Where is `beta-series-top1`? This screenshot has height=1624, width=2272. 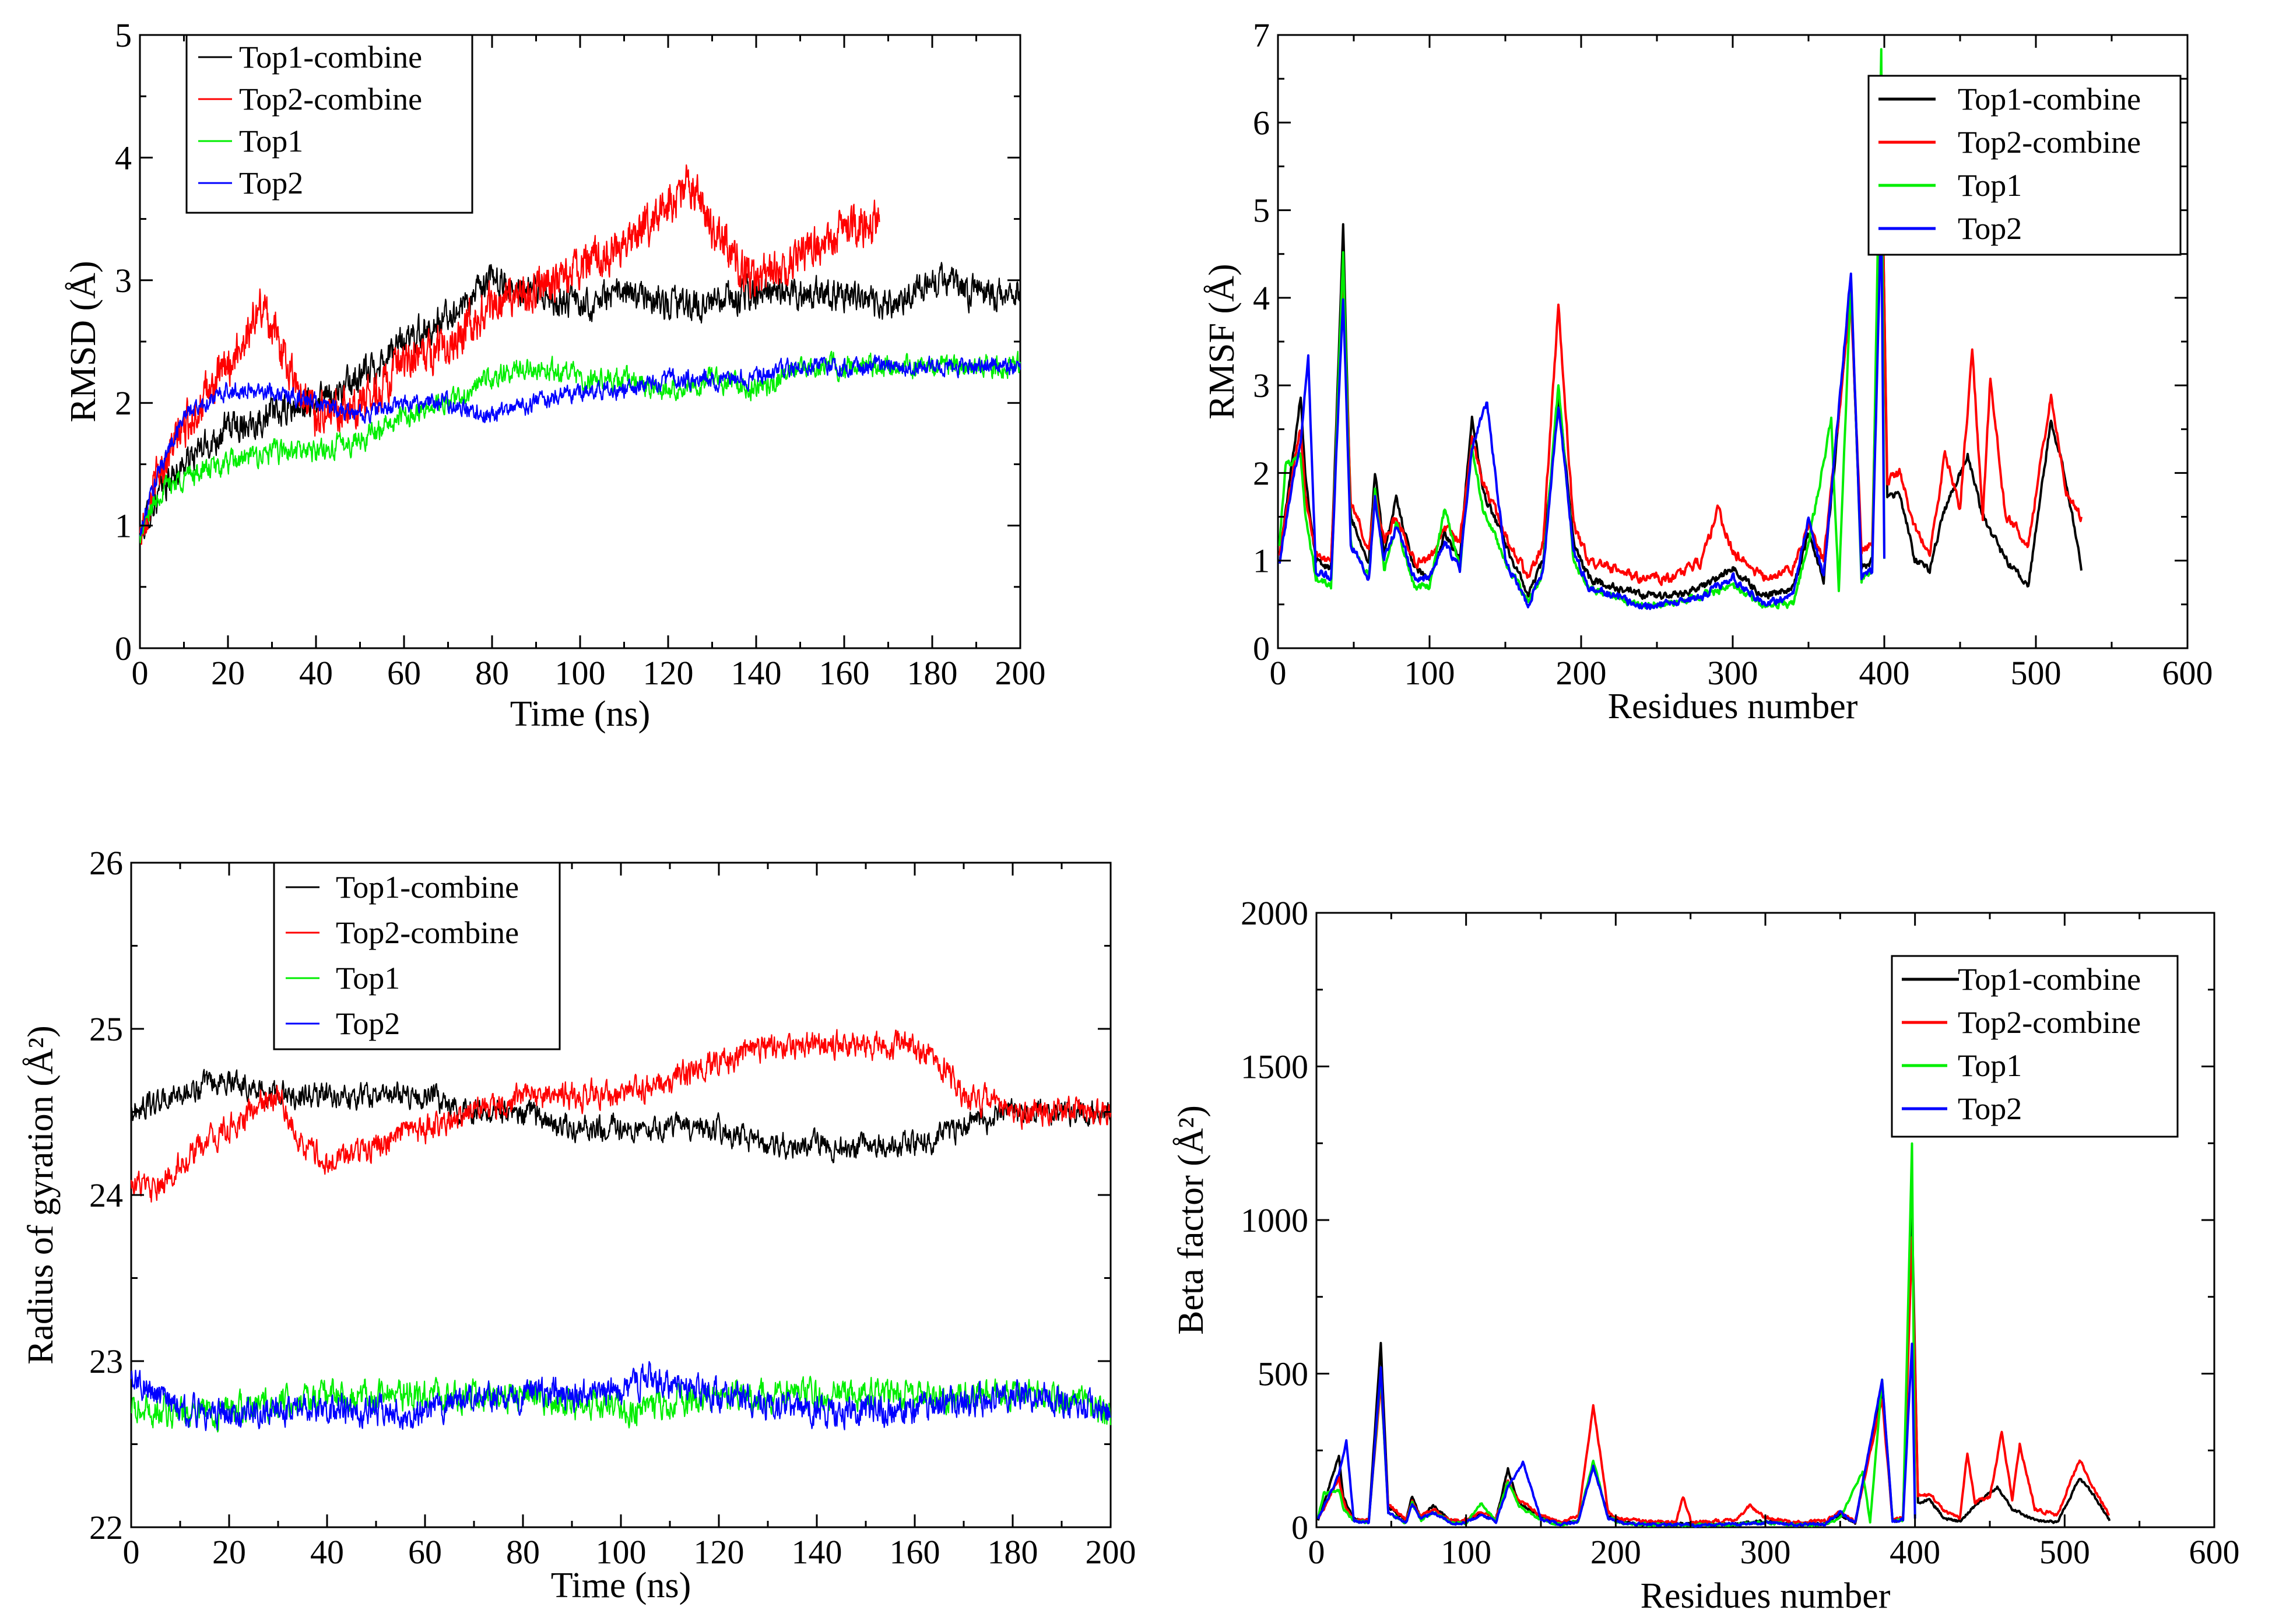 beta-series-top1 is located at coordinates (1616, 1335).